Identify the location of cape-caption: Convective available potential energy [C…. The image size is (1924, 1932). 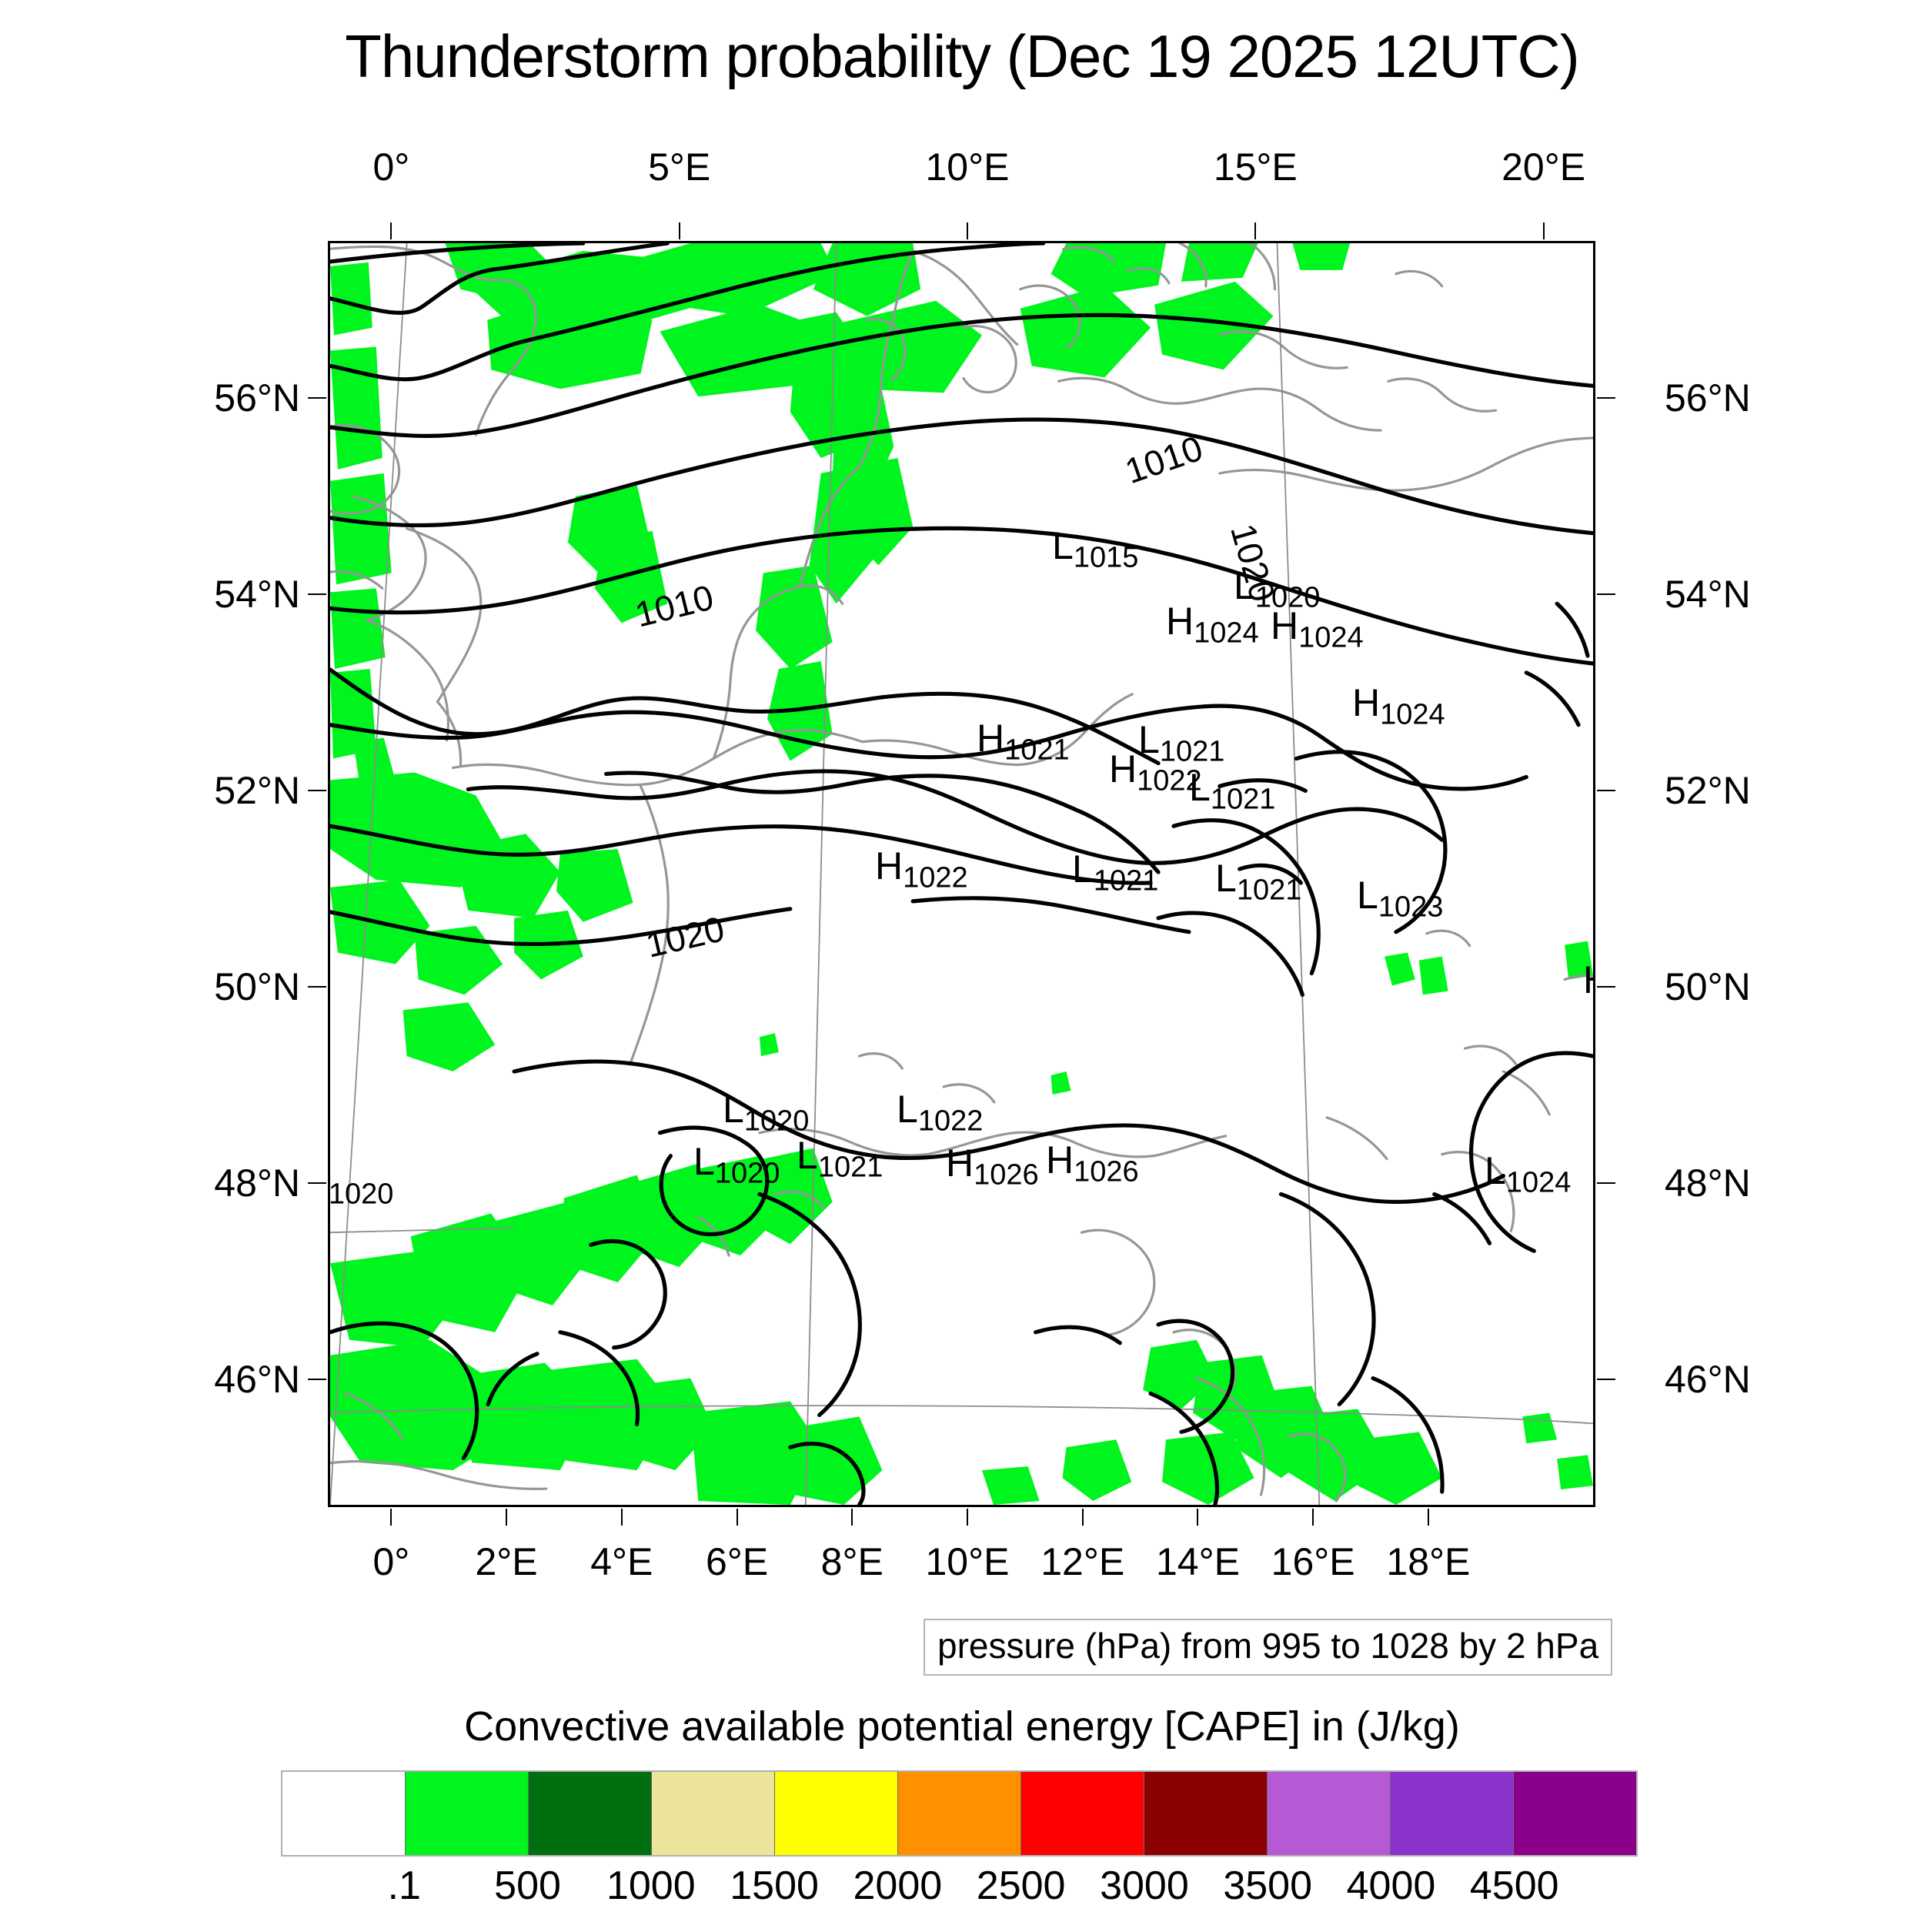
(962, 1726).